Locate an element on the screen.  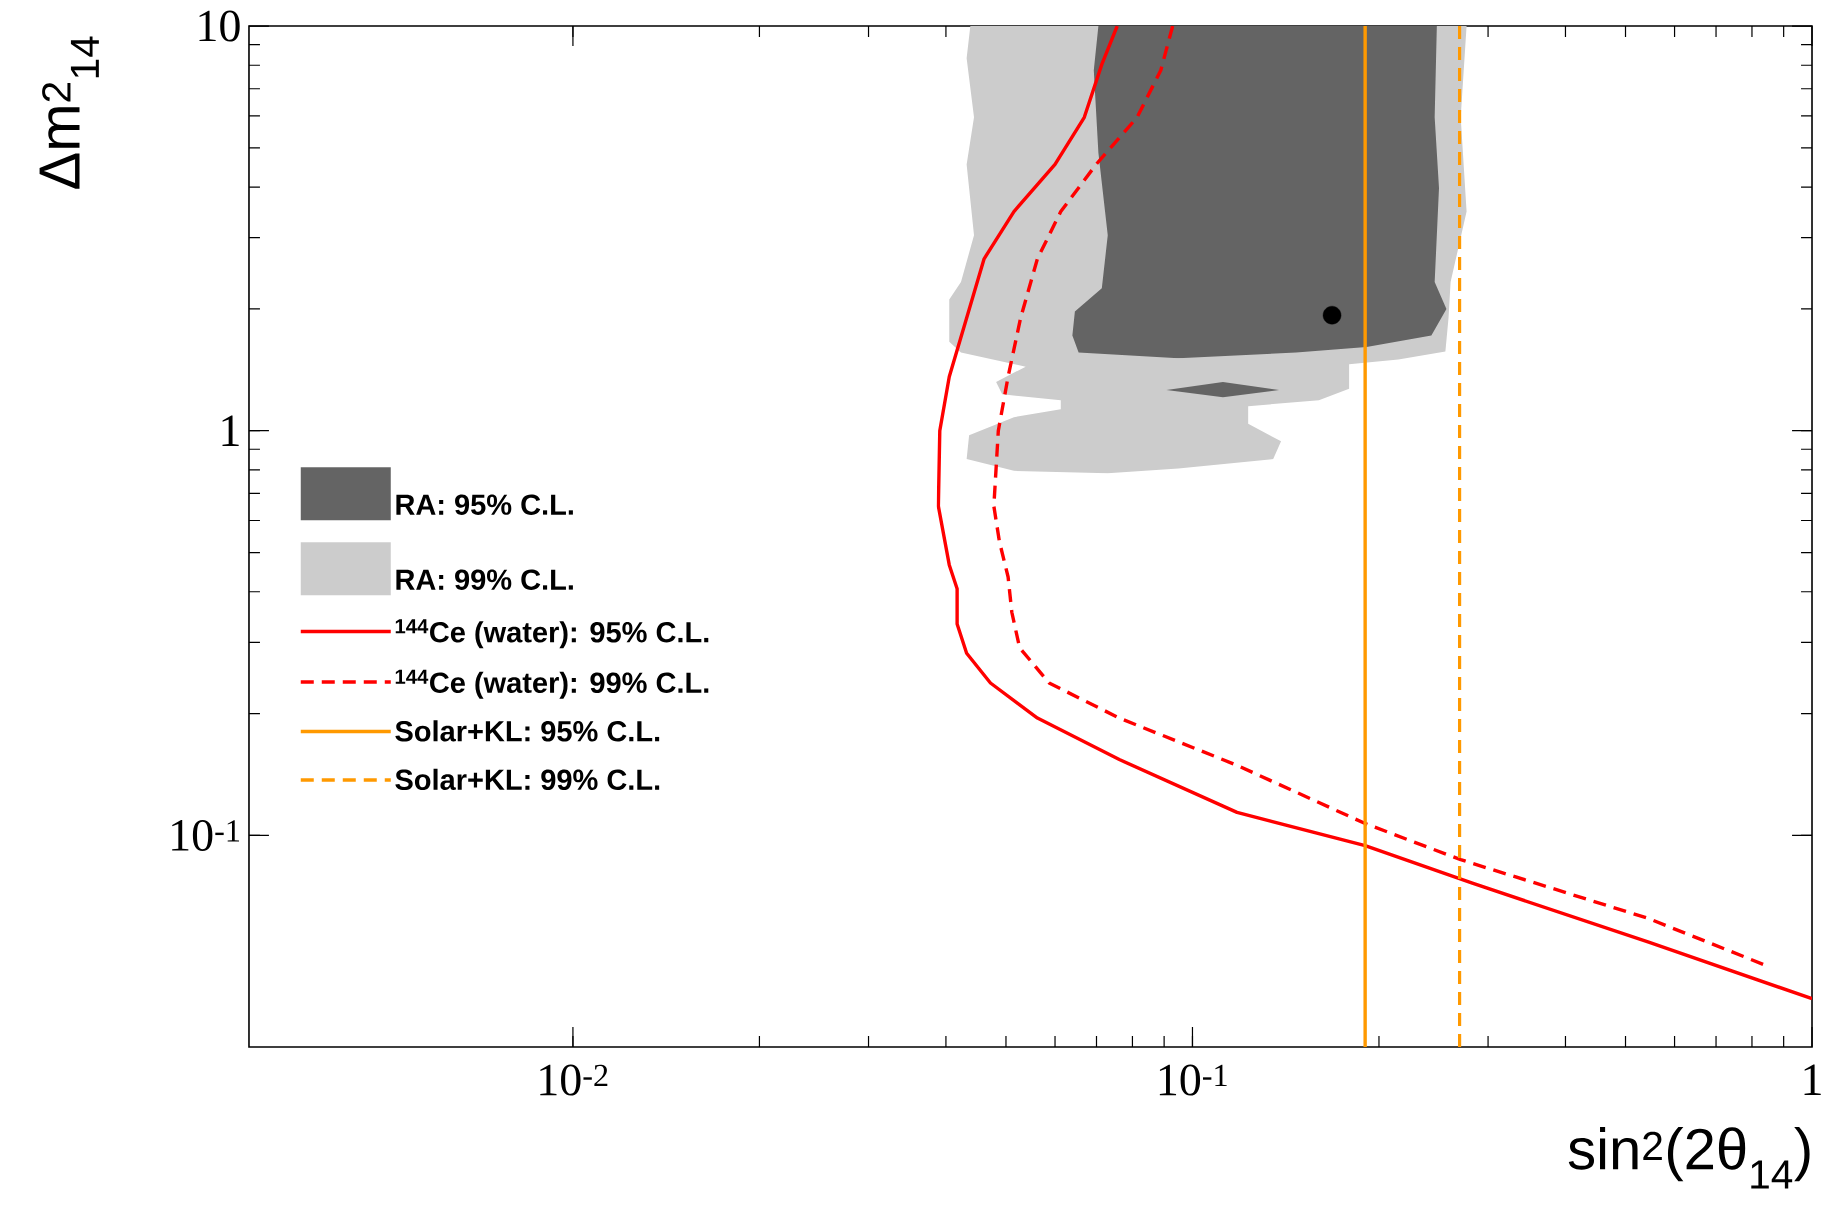
x-tick-label: 10$^{-2}$ is located at coordinates (574, 1080).